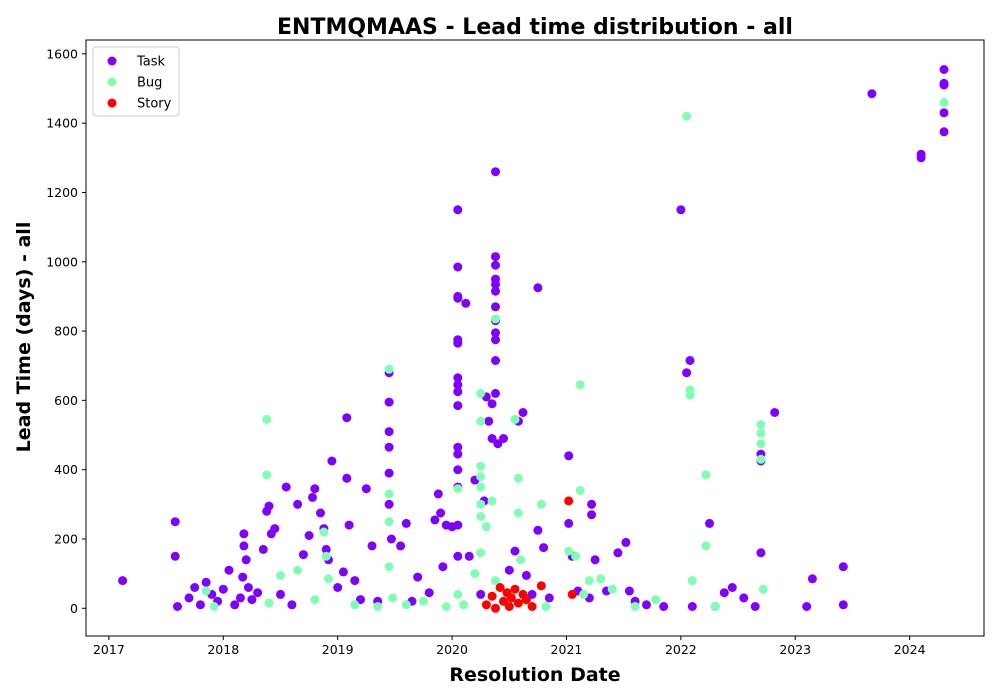 Image resolution: width=1000 pixels, height=700 pixels. I want to click on x-tick-label-6: 2023, so click(795, 649).